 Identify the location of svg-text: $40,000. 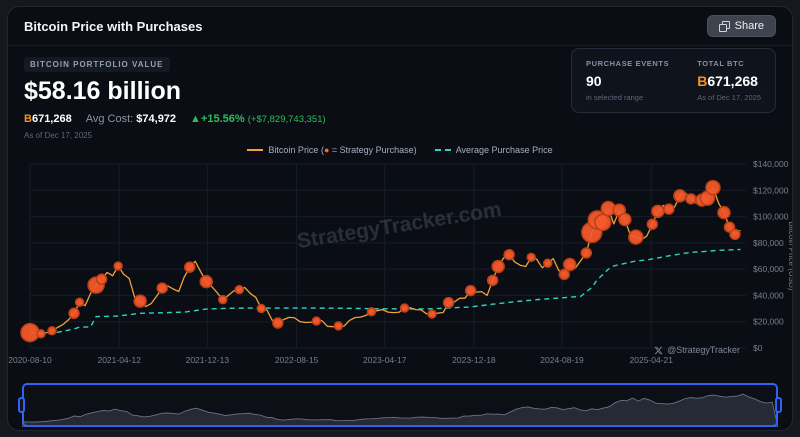
(768, 295).